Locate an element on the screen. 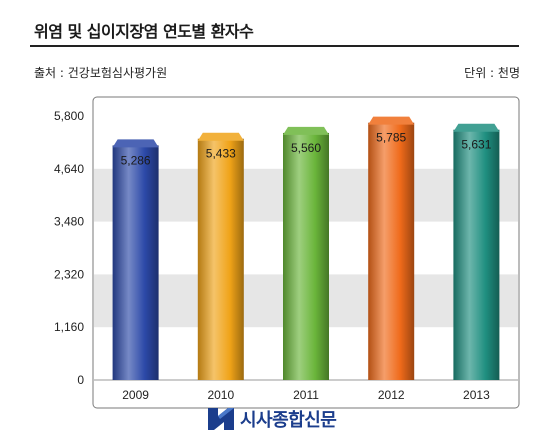  bar-value-label: 5,286 is located at coordinates (136, 160).